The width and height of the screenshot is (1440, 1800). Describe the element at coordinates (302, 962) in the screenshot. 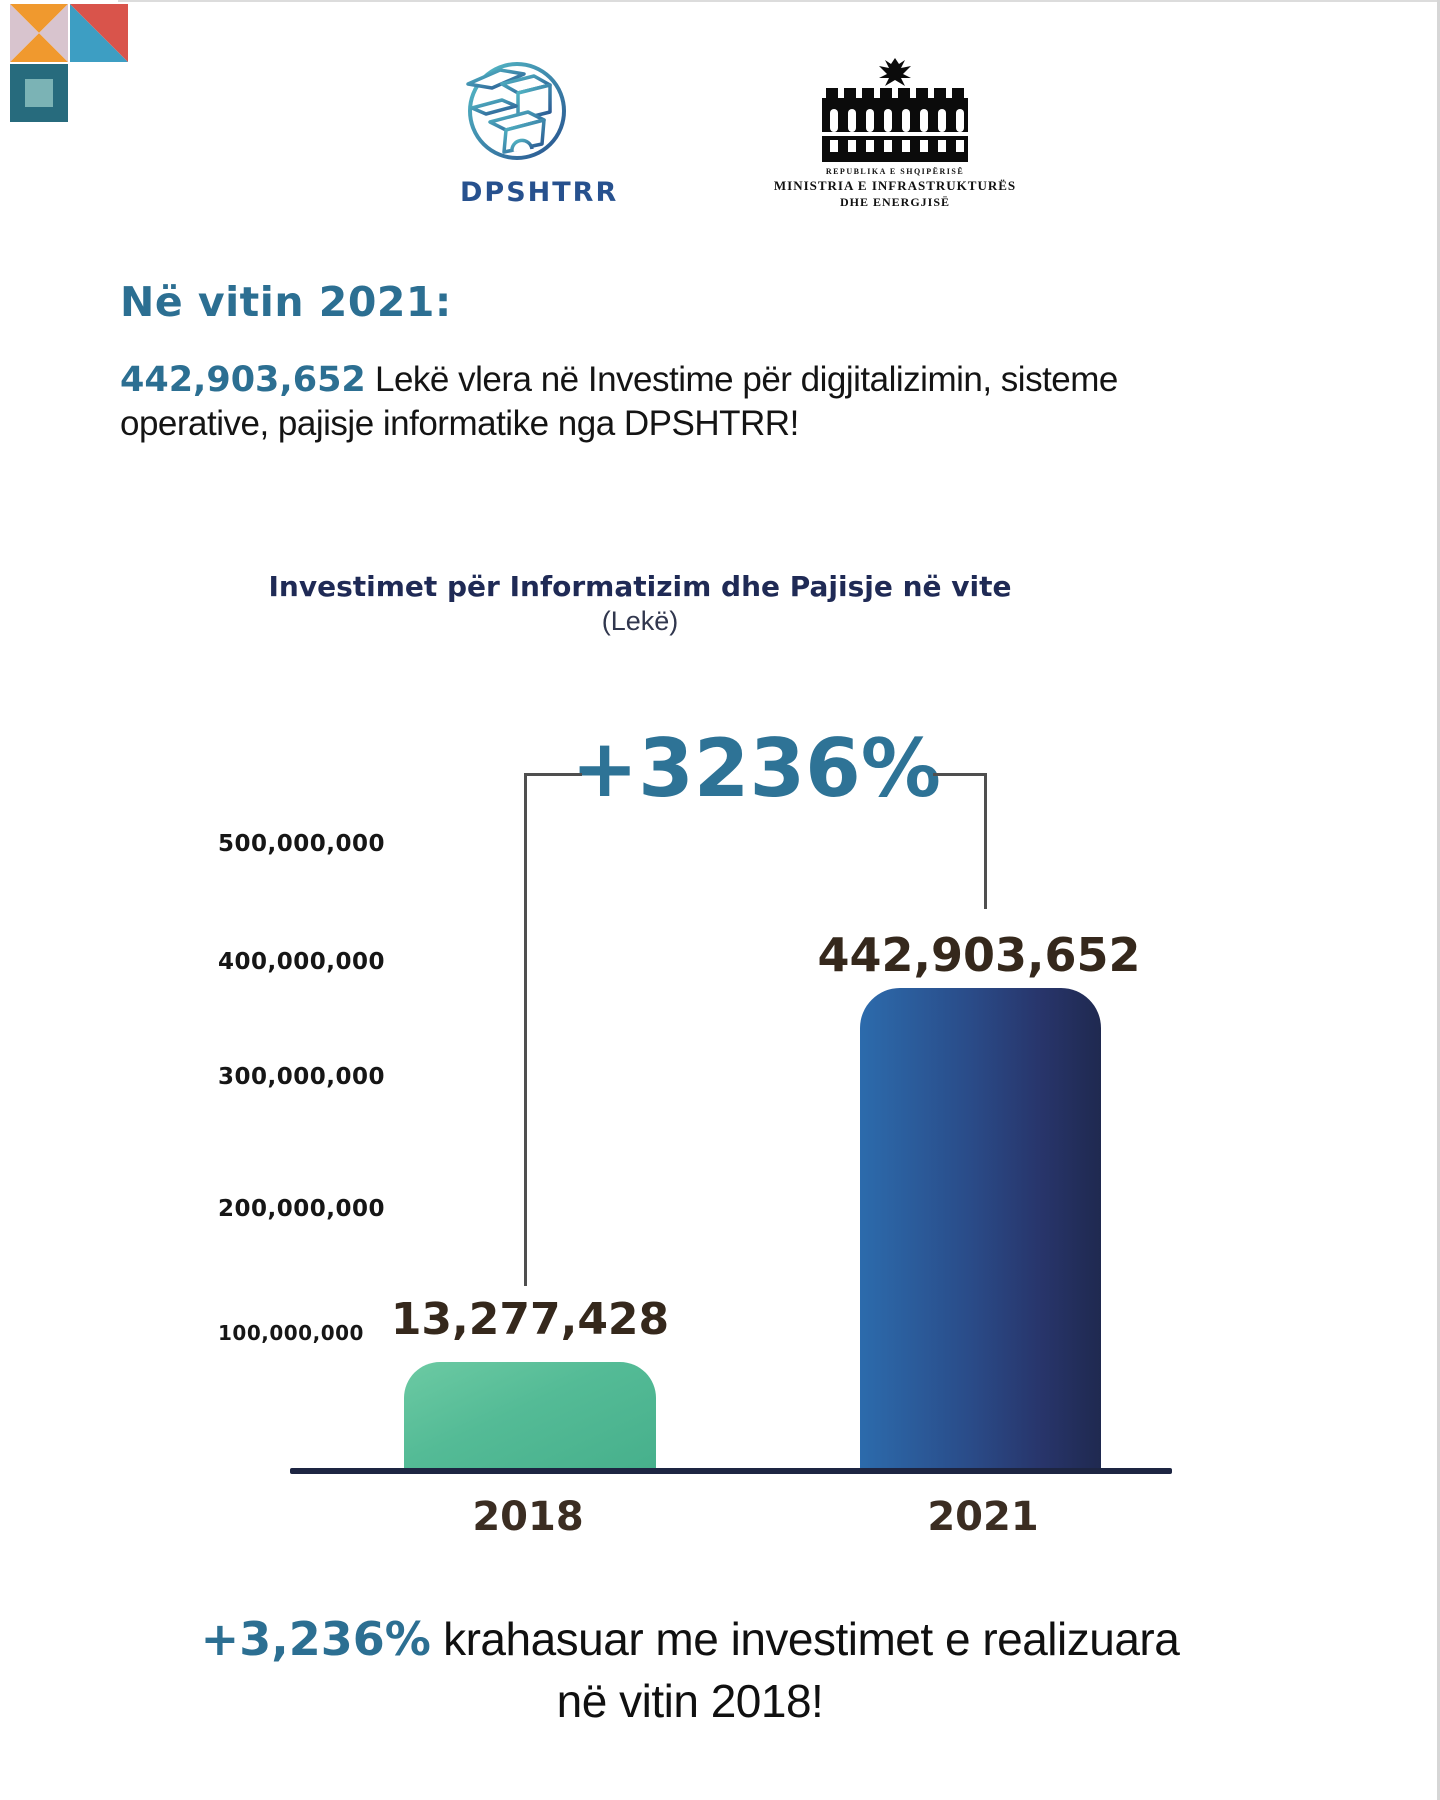

I see `y-tick-400m: 400,000,000` at that location.